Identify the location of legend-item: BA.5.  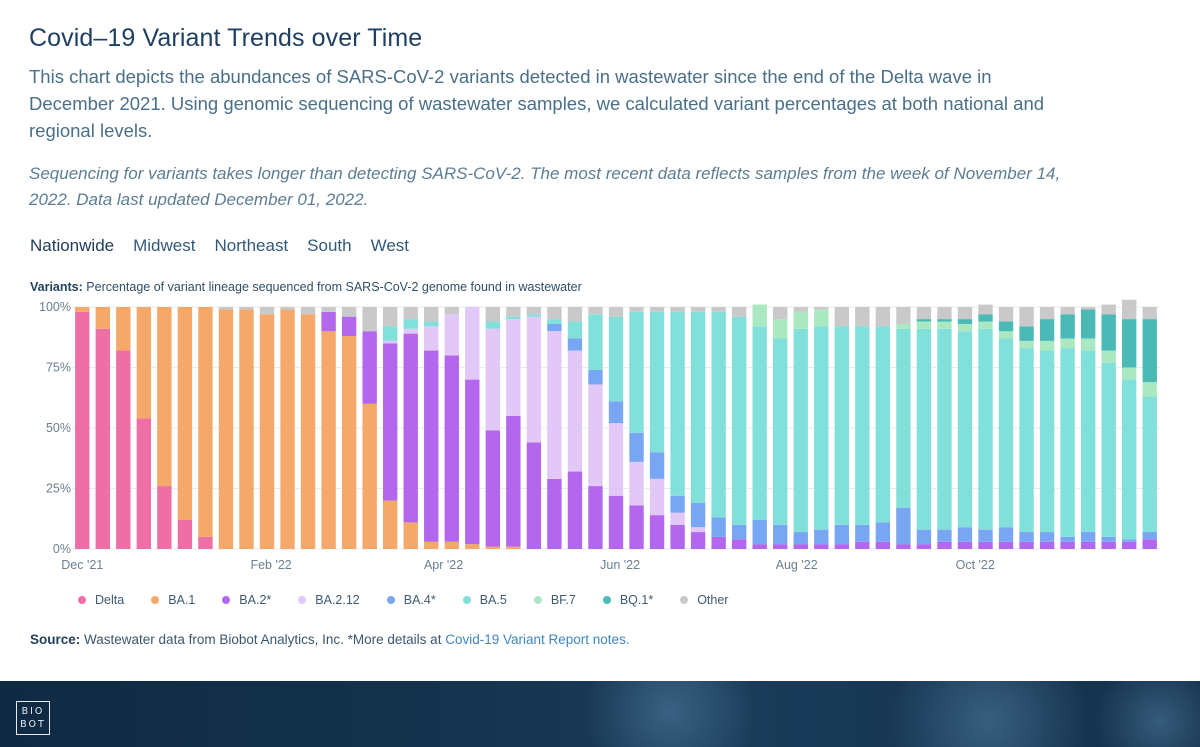
(484, 600).